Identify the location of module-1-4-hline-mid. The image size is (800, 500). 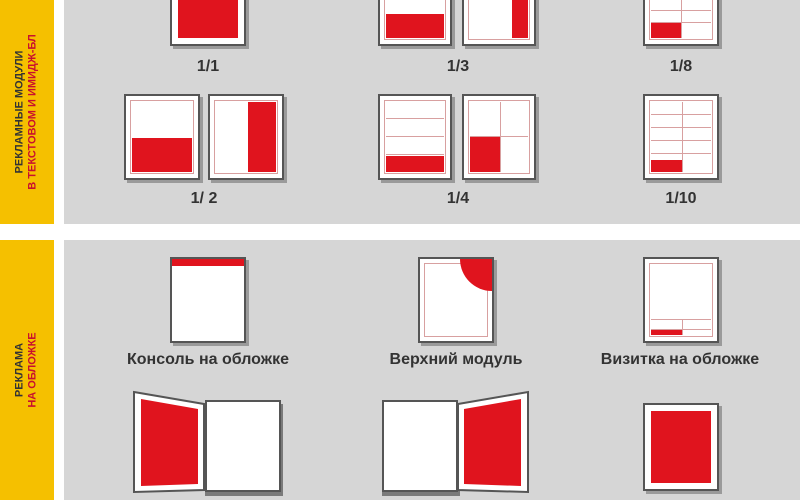
(499, 136).